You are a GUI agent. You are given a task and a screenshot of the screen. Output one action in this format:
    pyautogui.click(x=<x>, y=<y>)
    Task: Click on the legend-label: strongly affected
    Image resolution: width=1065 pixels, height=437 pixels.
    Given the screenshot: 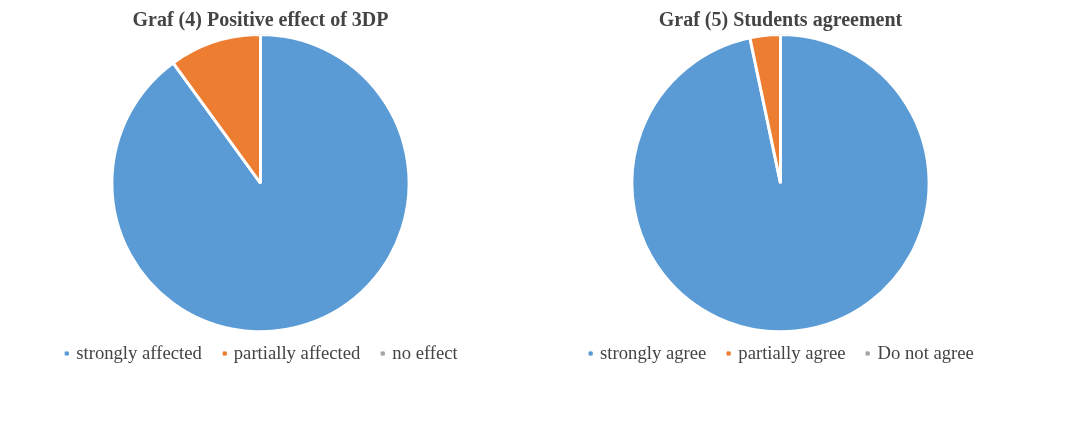 What is the action you would take?
    pyautogui.click(x=139, y=353)
    